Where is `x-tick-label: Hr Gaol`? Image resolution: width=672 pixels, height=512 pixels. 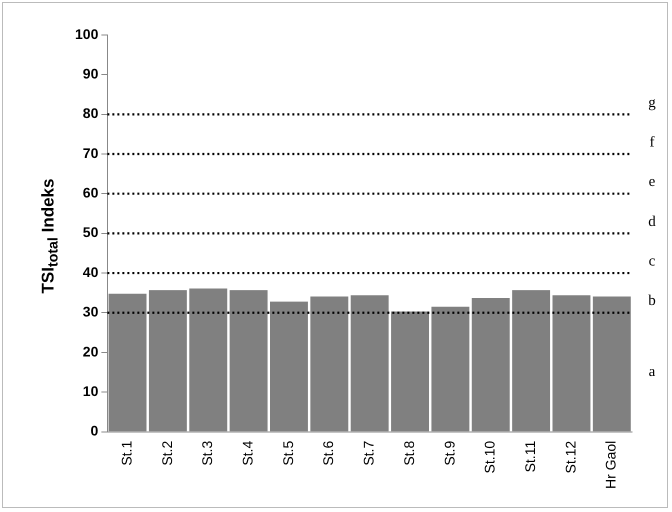 x-tick-label: Hr Gaol is located at coordinates (610, 464).